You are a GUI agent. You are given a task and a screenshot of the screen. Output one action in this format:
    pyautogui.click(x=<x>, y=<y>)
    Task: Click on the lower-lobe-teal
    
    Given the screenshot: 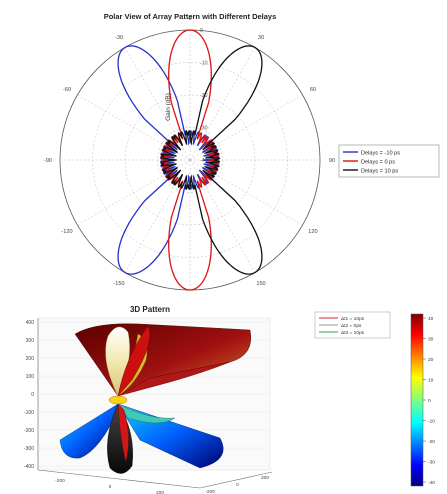 What is the action you would take?
    pyautogui.click(x=146, y=413)
    